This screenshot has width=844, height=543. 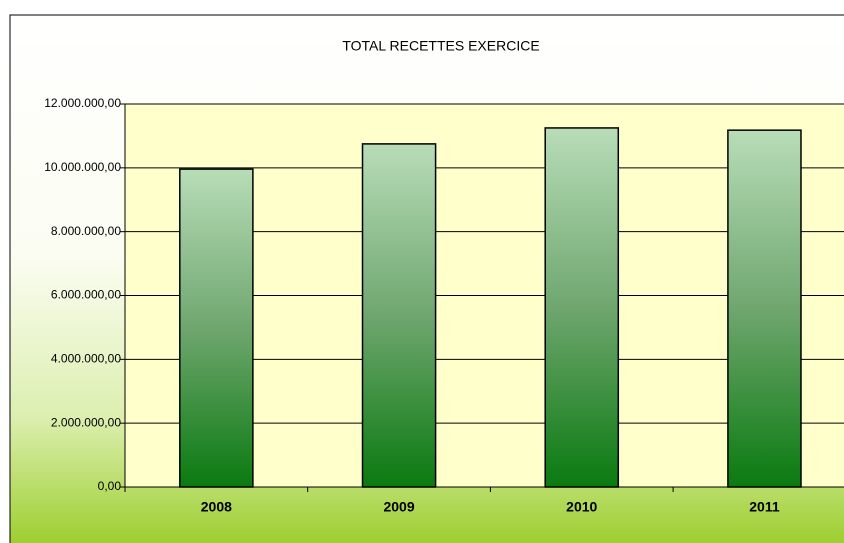 I want to click on y-tick-label: 10.000.000,00, so click(x=82, y=167).